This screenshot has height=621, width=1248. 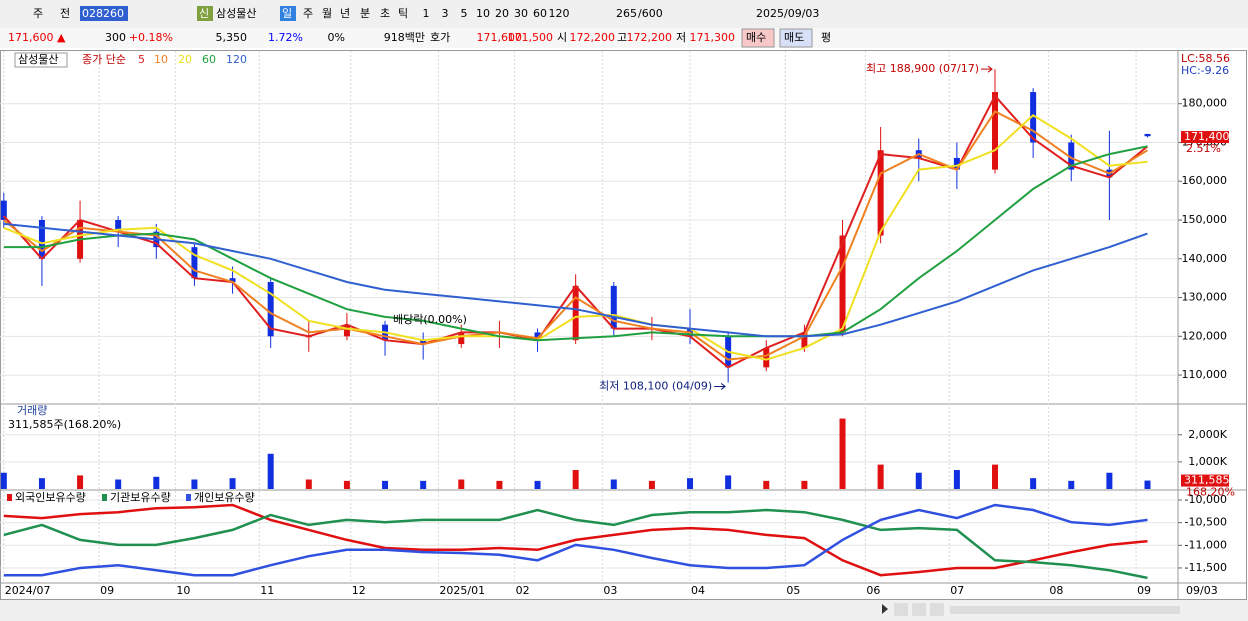 I want to click on quote-item: 시, so click(x=562, y=37).